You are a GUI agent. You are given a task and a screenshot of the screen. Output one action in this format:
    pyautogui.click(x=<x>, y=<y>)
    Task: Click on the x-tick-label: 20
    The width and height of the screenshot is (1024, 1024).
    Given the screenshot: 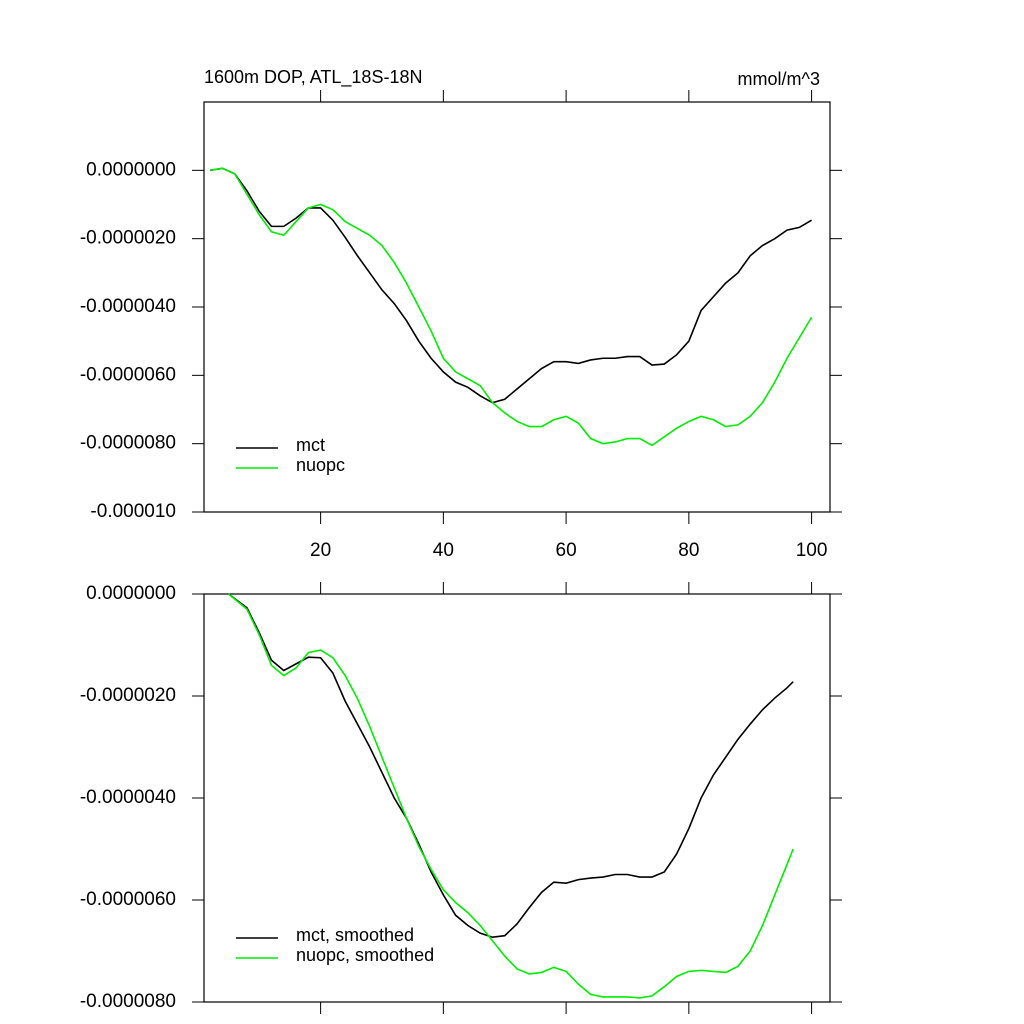 What is the action you would take?
    pyautogui.click(x=320, y=550)
    